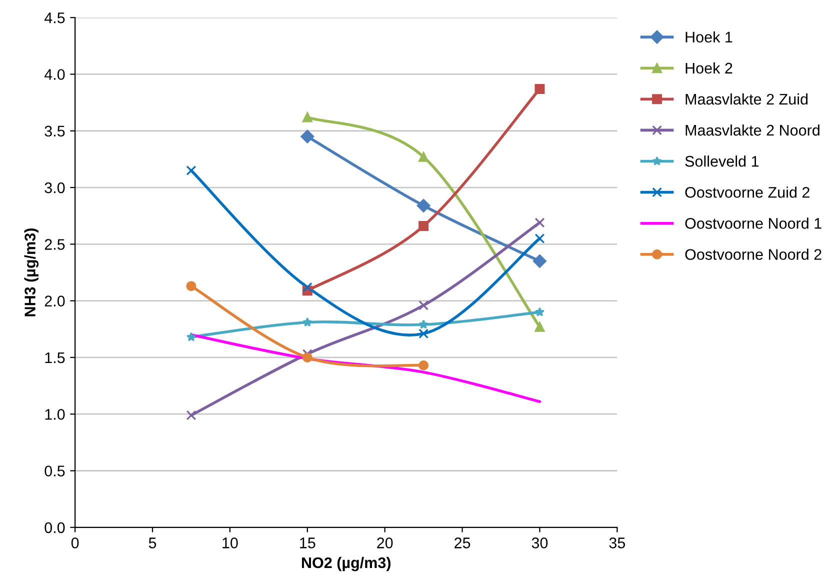 The width and height of the screenshot is (834, 586). What do you see at coordinates (462, 543) in the screenshot?
I see `x-tick-label: 25` at bounding box center [462, 543].